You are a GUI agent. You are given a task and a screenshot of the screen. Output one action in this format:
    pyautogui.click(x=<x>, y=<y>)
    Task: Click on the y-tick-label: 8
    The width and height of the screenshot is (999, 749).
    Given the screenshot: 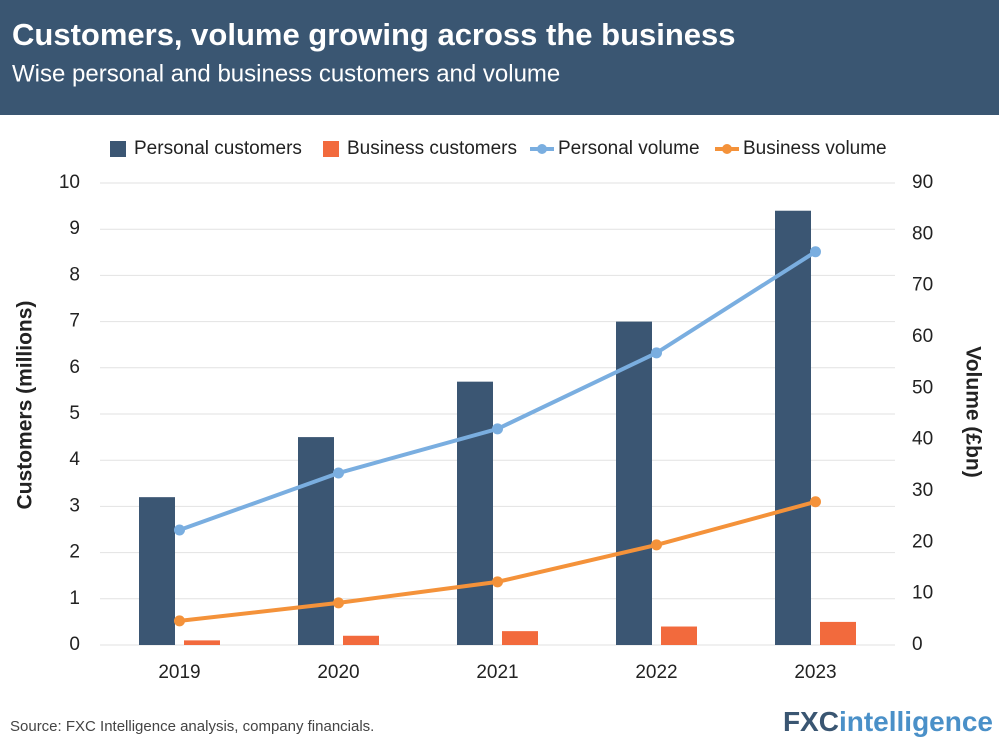 What is the action you would take?
    pyautogui.click(x=74, y=274)
    